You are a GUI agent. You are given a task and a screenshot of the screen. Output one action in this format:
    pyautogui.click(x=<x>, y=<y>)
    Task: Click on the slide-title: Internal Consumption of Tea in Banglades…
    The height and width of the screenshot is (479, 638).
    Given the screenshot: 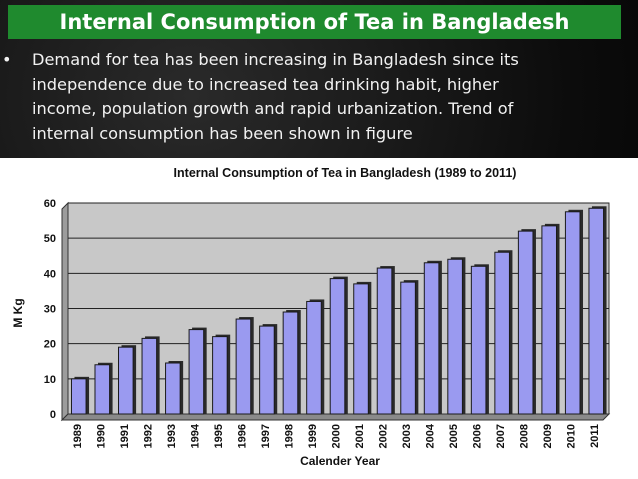 What is the action you would take?
    pyautogui.click(x=314, y=22)
    